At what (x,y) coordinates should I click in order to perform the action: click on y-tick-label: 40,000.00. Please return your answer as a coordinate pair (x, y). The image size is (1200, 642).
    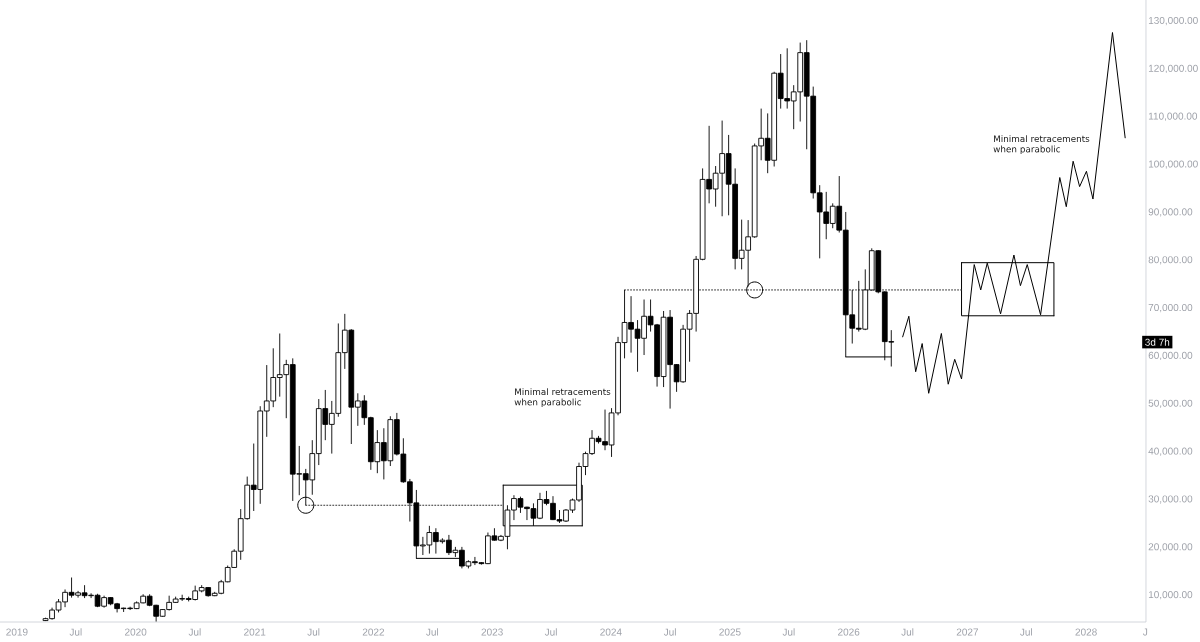
    Looking at the image, I should click on (1170, 451).